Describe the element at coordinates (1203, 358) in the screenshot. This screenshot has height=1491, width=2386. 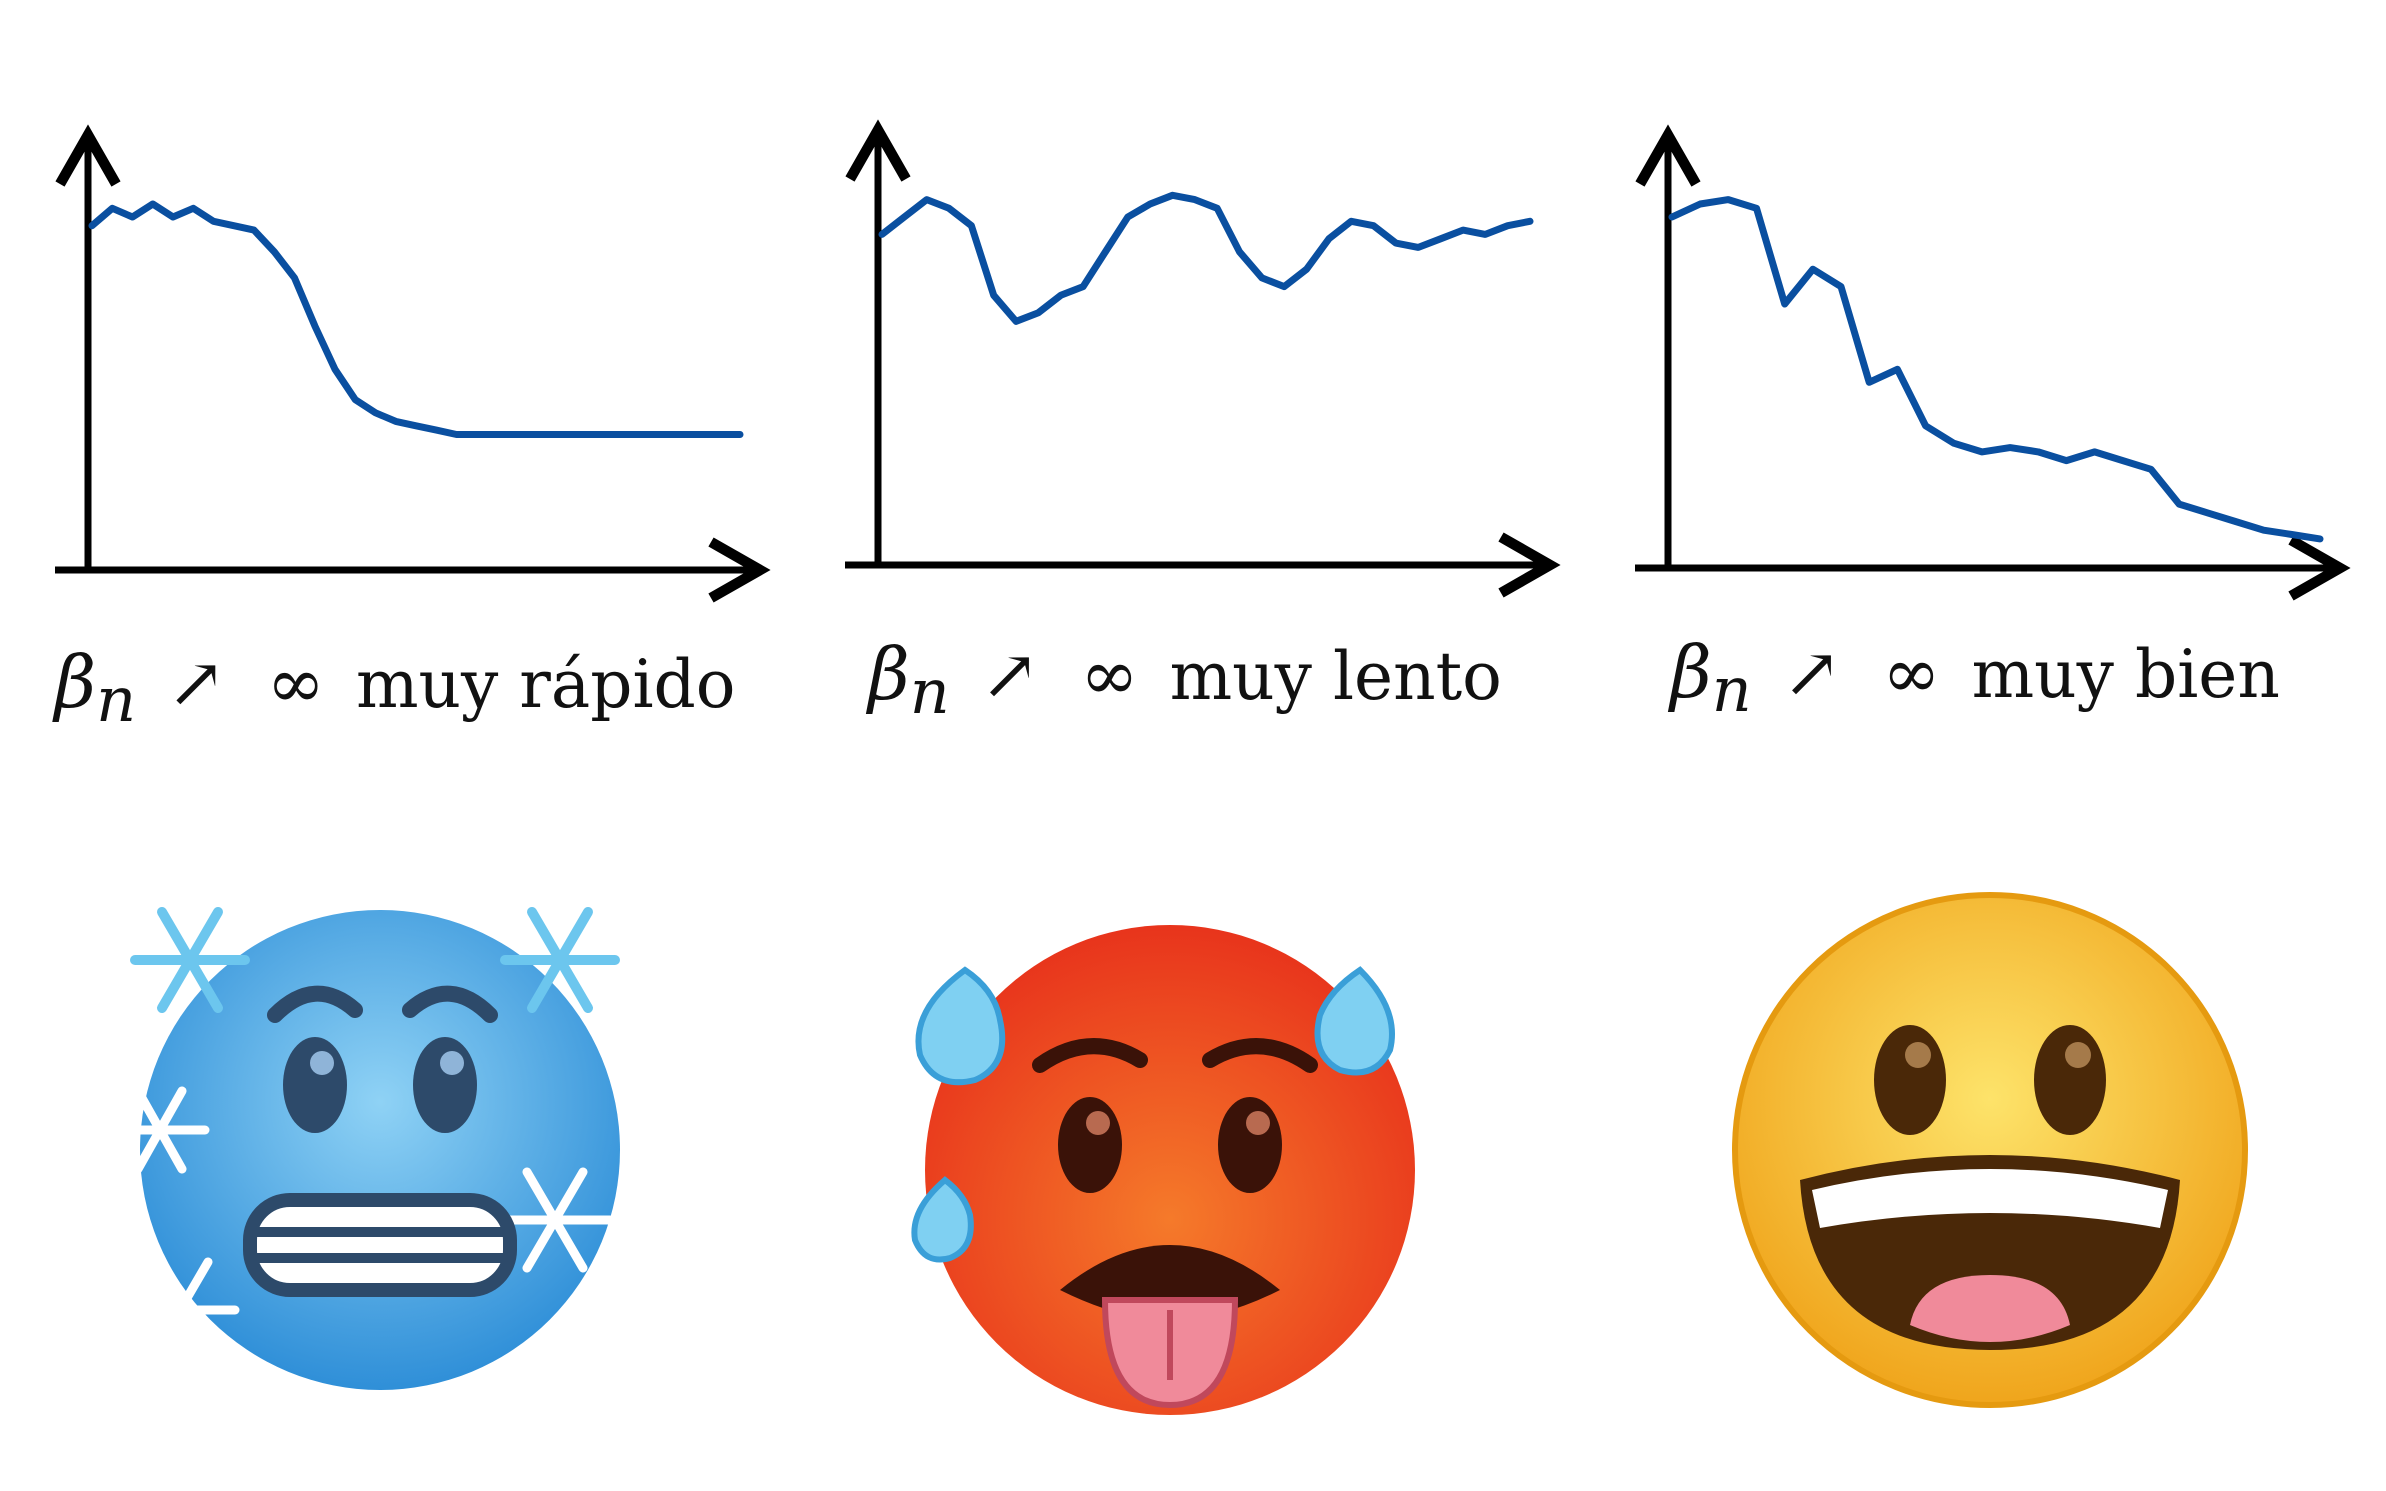
I see `plot-slow` at that location.